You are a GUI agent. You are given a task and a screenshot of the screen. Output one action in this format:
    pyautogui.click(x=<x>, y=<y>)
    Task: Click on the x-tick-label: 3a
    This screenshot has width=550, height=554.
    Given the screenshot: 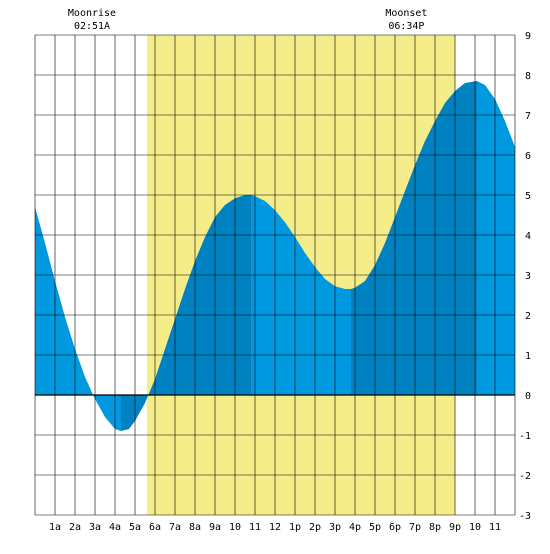 What is the action you would take?
    pyautogui.click(x=95, y=527)
    